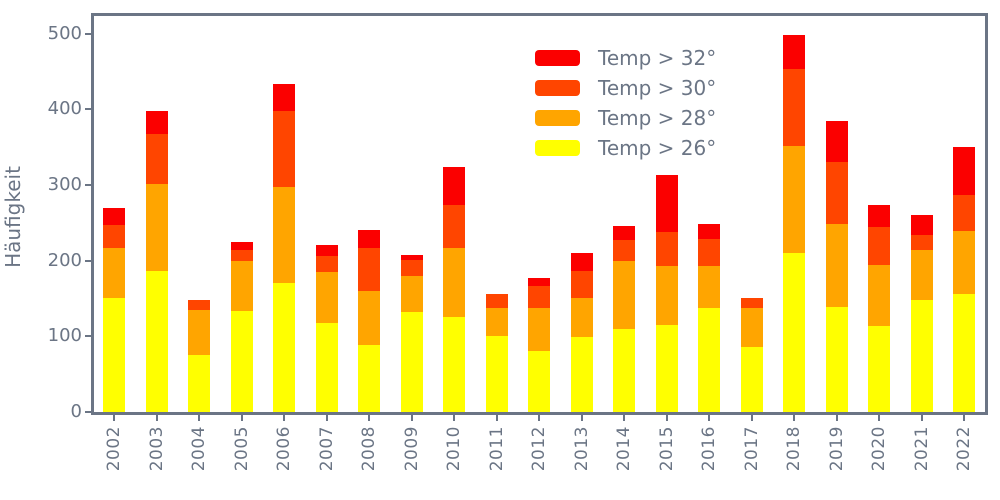 The height and width of the screenshot is (500, 1000). I want to click on y-tick-label: 0, so click(76, 411).